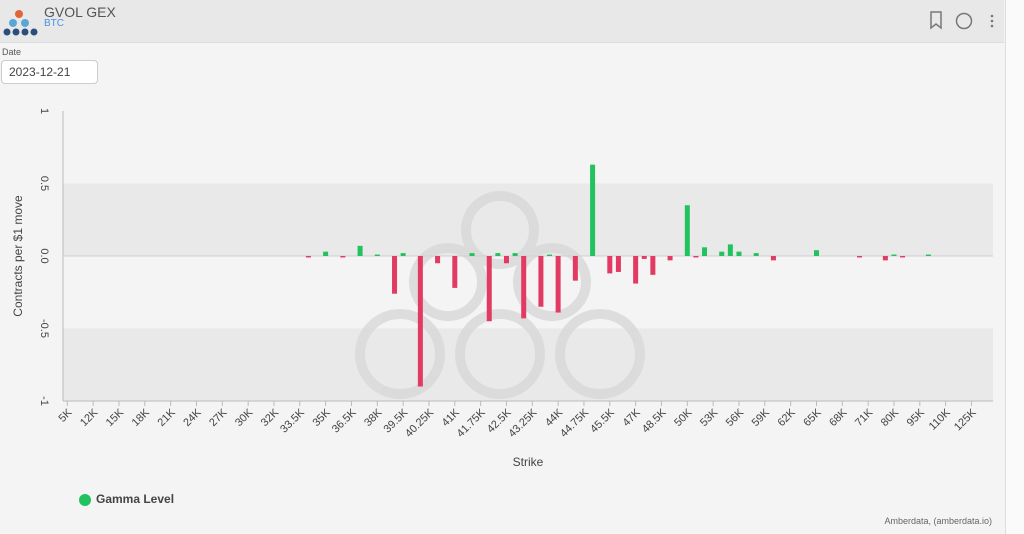 The width and height of the screenshot is (1024, 534). Describe the element at coordinates (373, 417) in the screenshot. I see `x-tick-label: 38K` at that location.